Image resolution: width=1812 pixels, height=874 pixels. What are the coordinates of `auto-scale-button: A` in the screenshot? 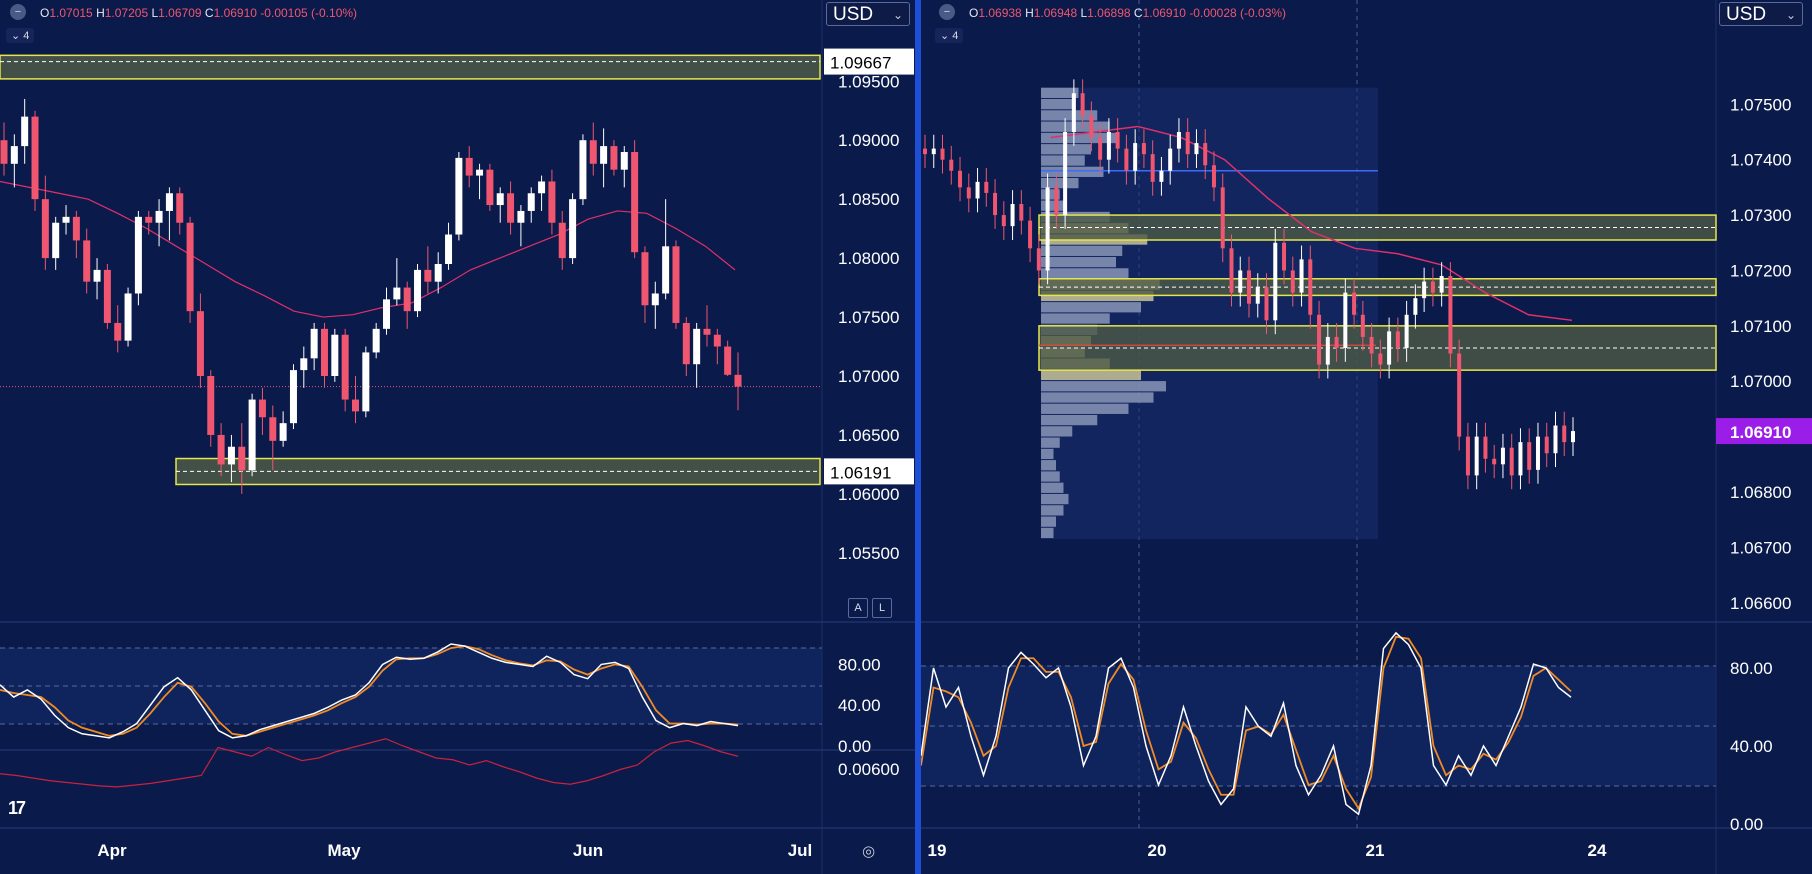 It's located at (858, 608).